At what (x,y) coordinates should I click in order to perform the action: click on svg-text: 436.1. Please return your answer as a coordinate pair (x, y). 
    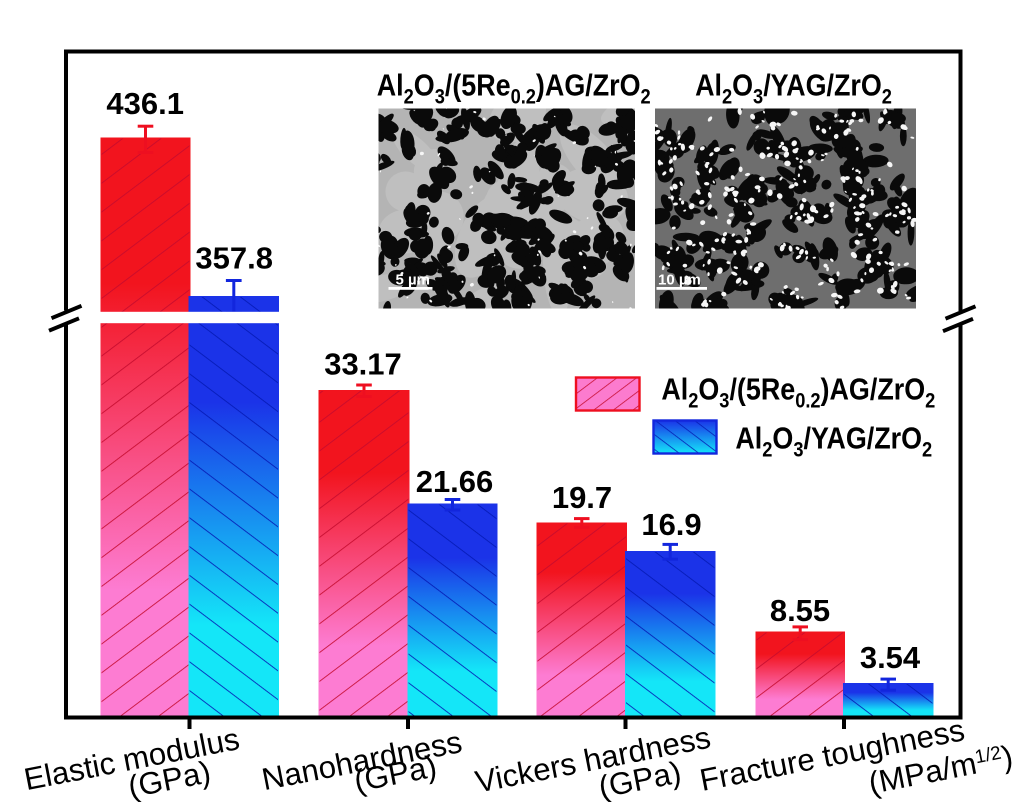
    Looking at the image, I should click on (145, 103).